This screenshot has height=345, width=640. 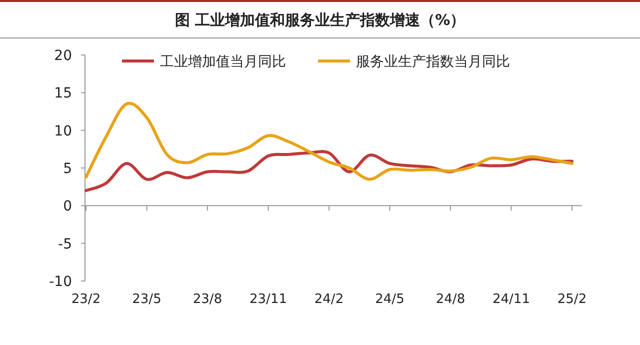 What do you see at coordinates (433, 62) in the screenshot?
I see `legend-label: 服务业生产指数当月同比` at bounding box center [433, 62].